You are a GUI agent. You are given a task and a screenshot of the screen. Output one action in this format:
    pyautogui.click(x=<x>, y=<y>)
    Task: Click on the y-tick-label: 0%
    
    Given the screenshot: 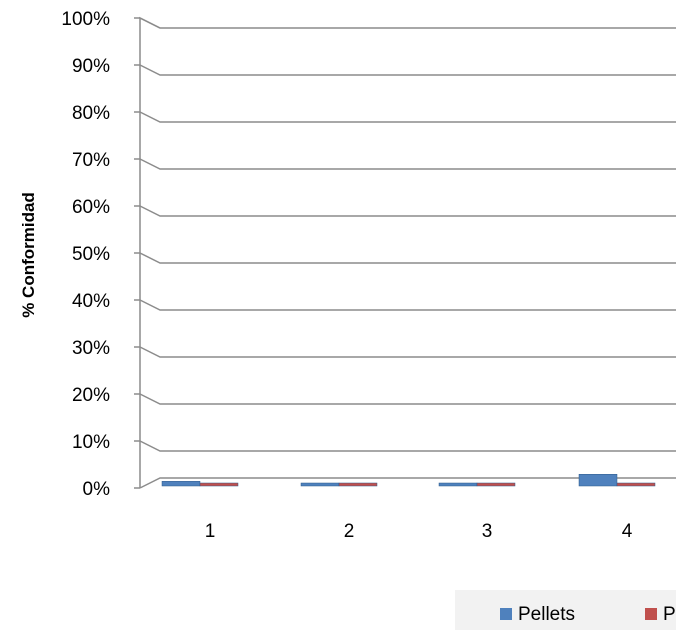 What is the action you would take?
    pyautogui.click(x=97, y=489)
    